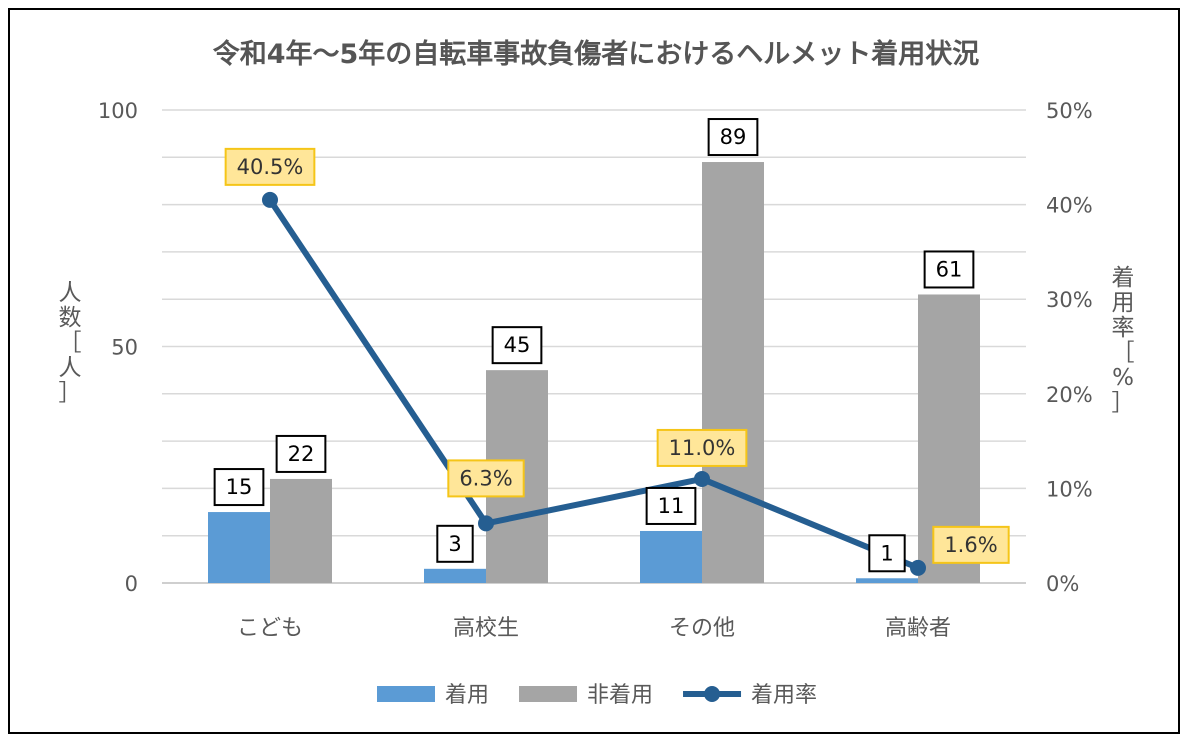 Image resolution: width=1188 pixels, height=742 pixels. What do you see at coordinates (486, 628) in the screenshot?
I see `category-label: 高校生` at bounding box center [486, 628].